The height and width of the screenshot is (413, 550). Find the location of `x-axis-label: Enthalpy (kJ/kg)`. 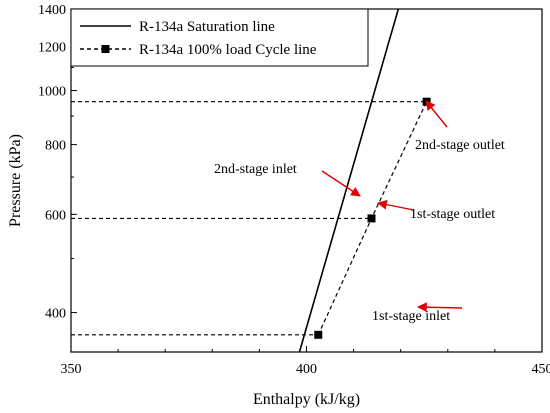

x-axis-label: Enthalpy (kJ/kg) is located at coordinates (306, 399).